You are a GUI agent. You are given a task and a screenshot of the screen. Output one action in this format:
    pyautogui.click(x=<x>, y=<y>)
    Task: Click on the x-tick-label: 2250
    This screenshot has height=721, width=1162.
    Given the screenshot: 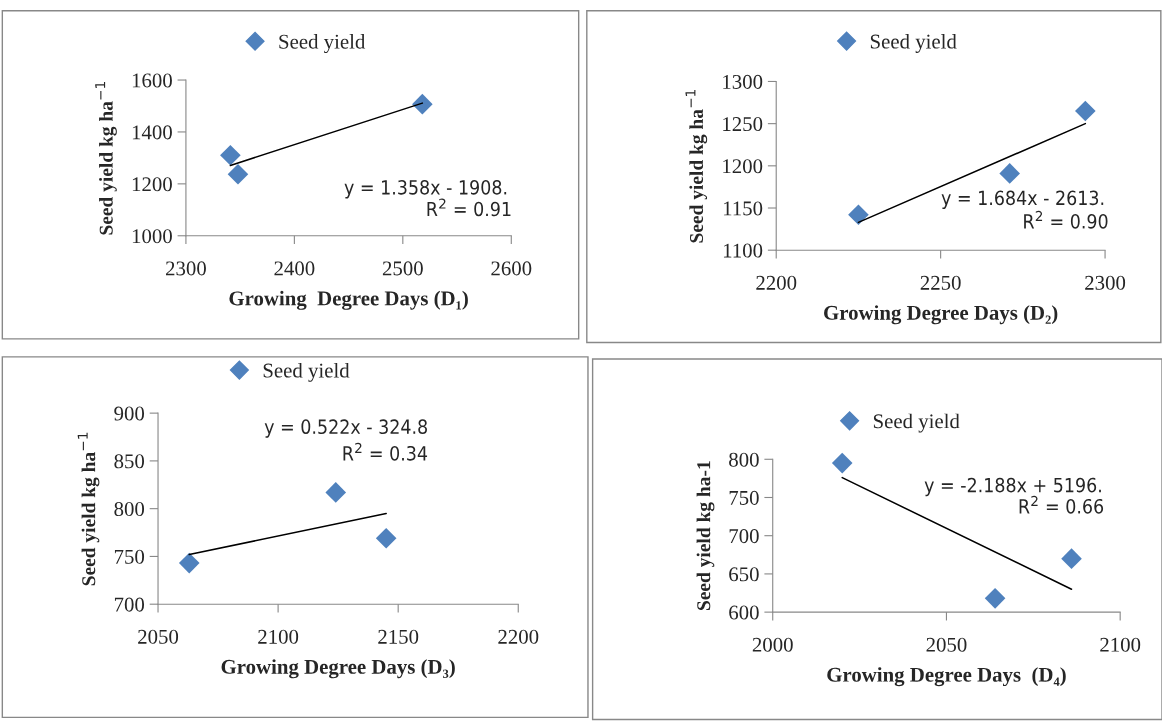 What is the action you would take?
    pyautogui.click(x=940, y=282)
    